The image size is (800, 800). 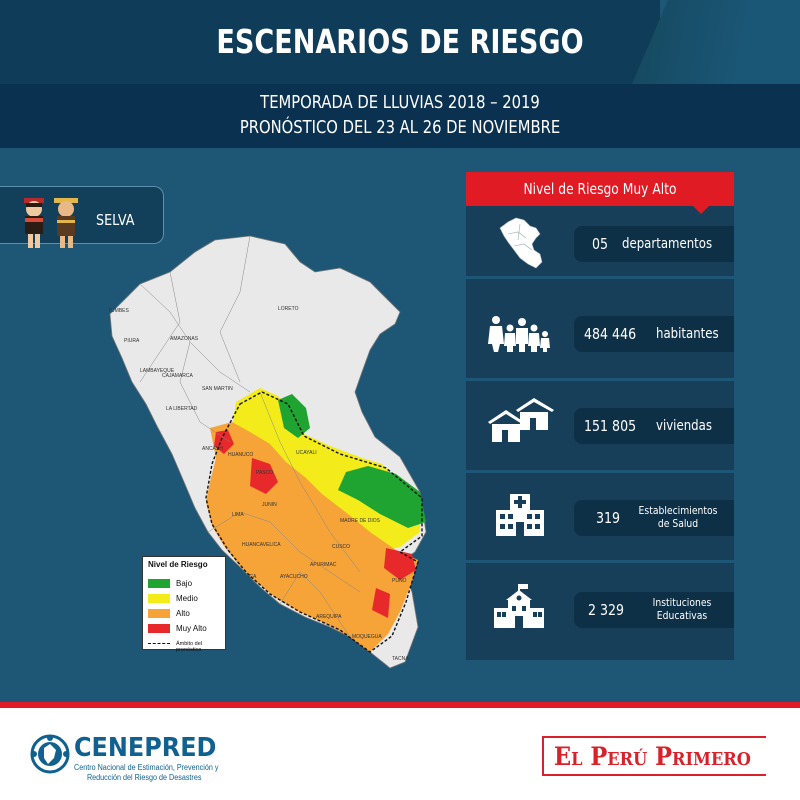 I want to click on forecast-boundary, so click(x=314, y=522).